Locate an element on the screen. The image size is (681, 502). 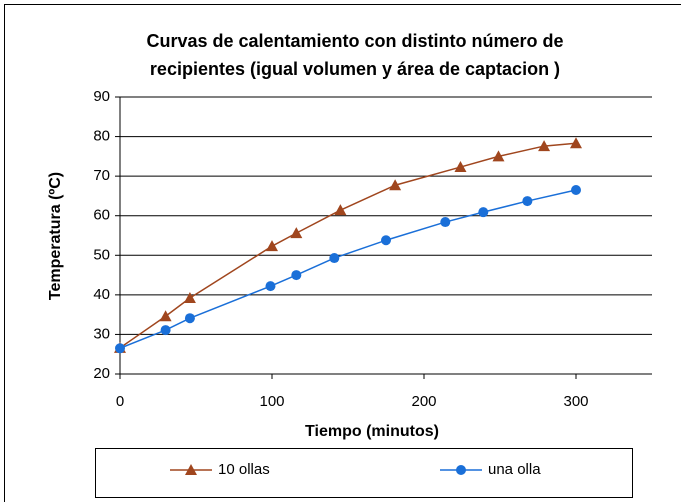
x-tick-label: 0 is located at coordinates (120, 401).